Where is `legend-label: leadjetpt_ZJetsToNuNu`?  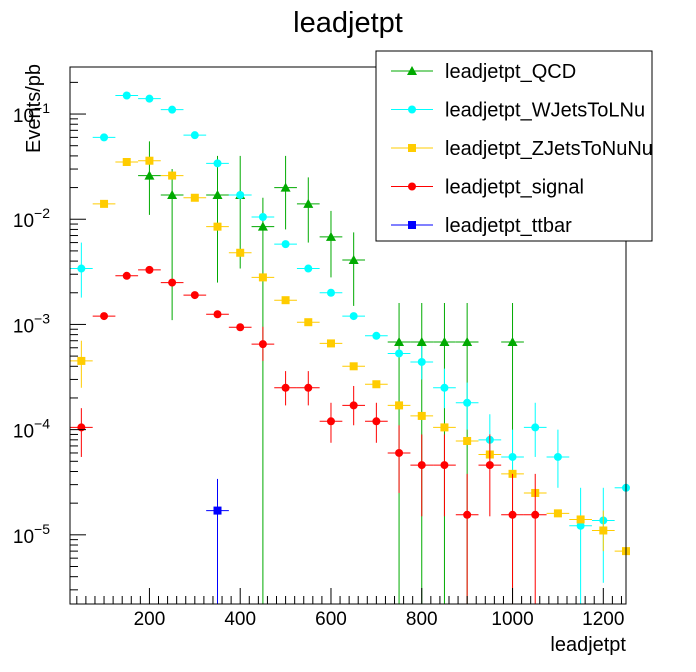
legend-label: leadjetpt_ZJetsToNuNu is located at coordinates (549, 149).